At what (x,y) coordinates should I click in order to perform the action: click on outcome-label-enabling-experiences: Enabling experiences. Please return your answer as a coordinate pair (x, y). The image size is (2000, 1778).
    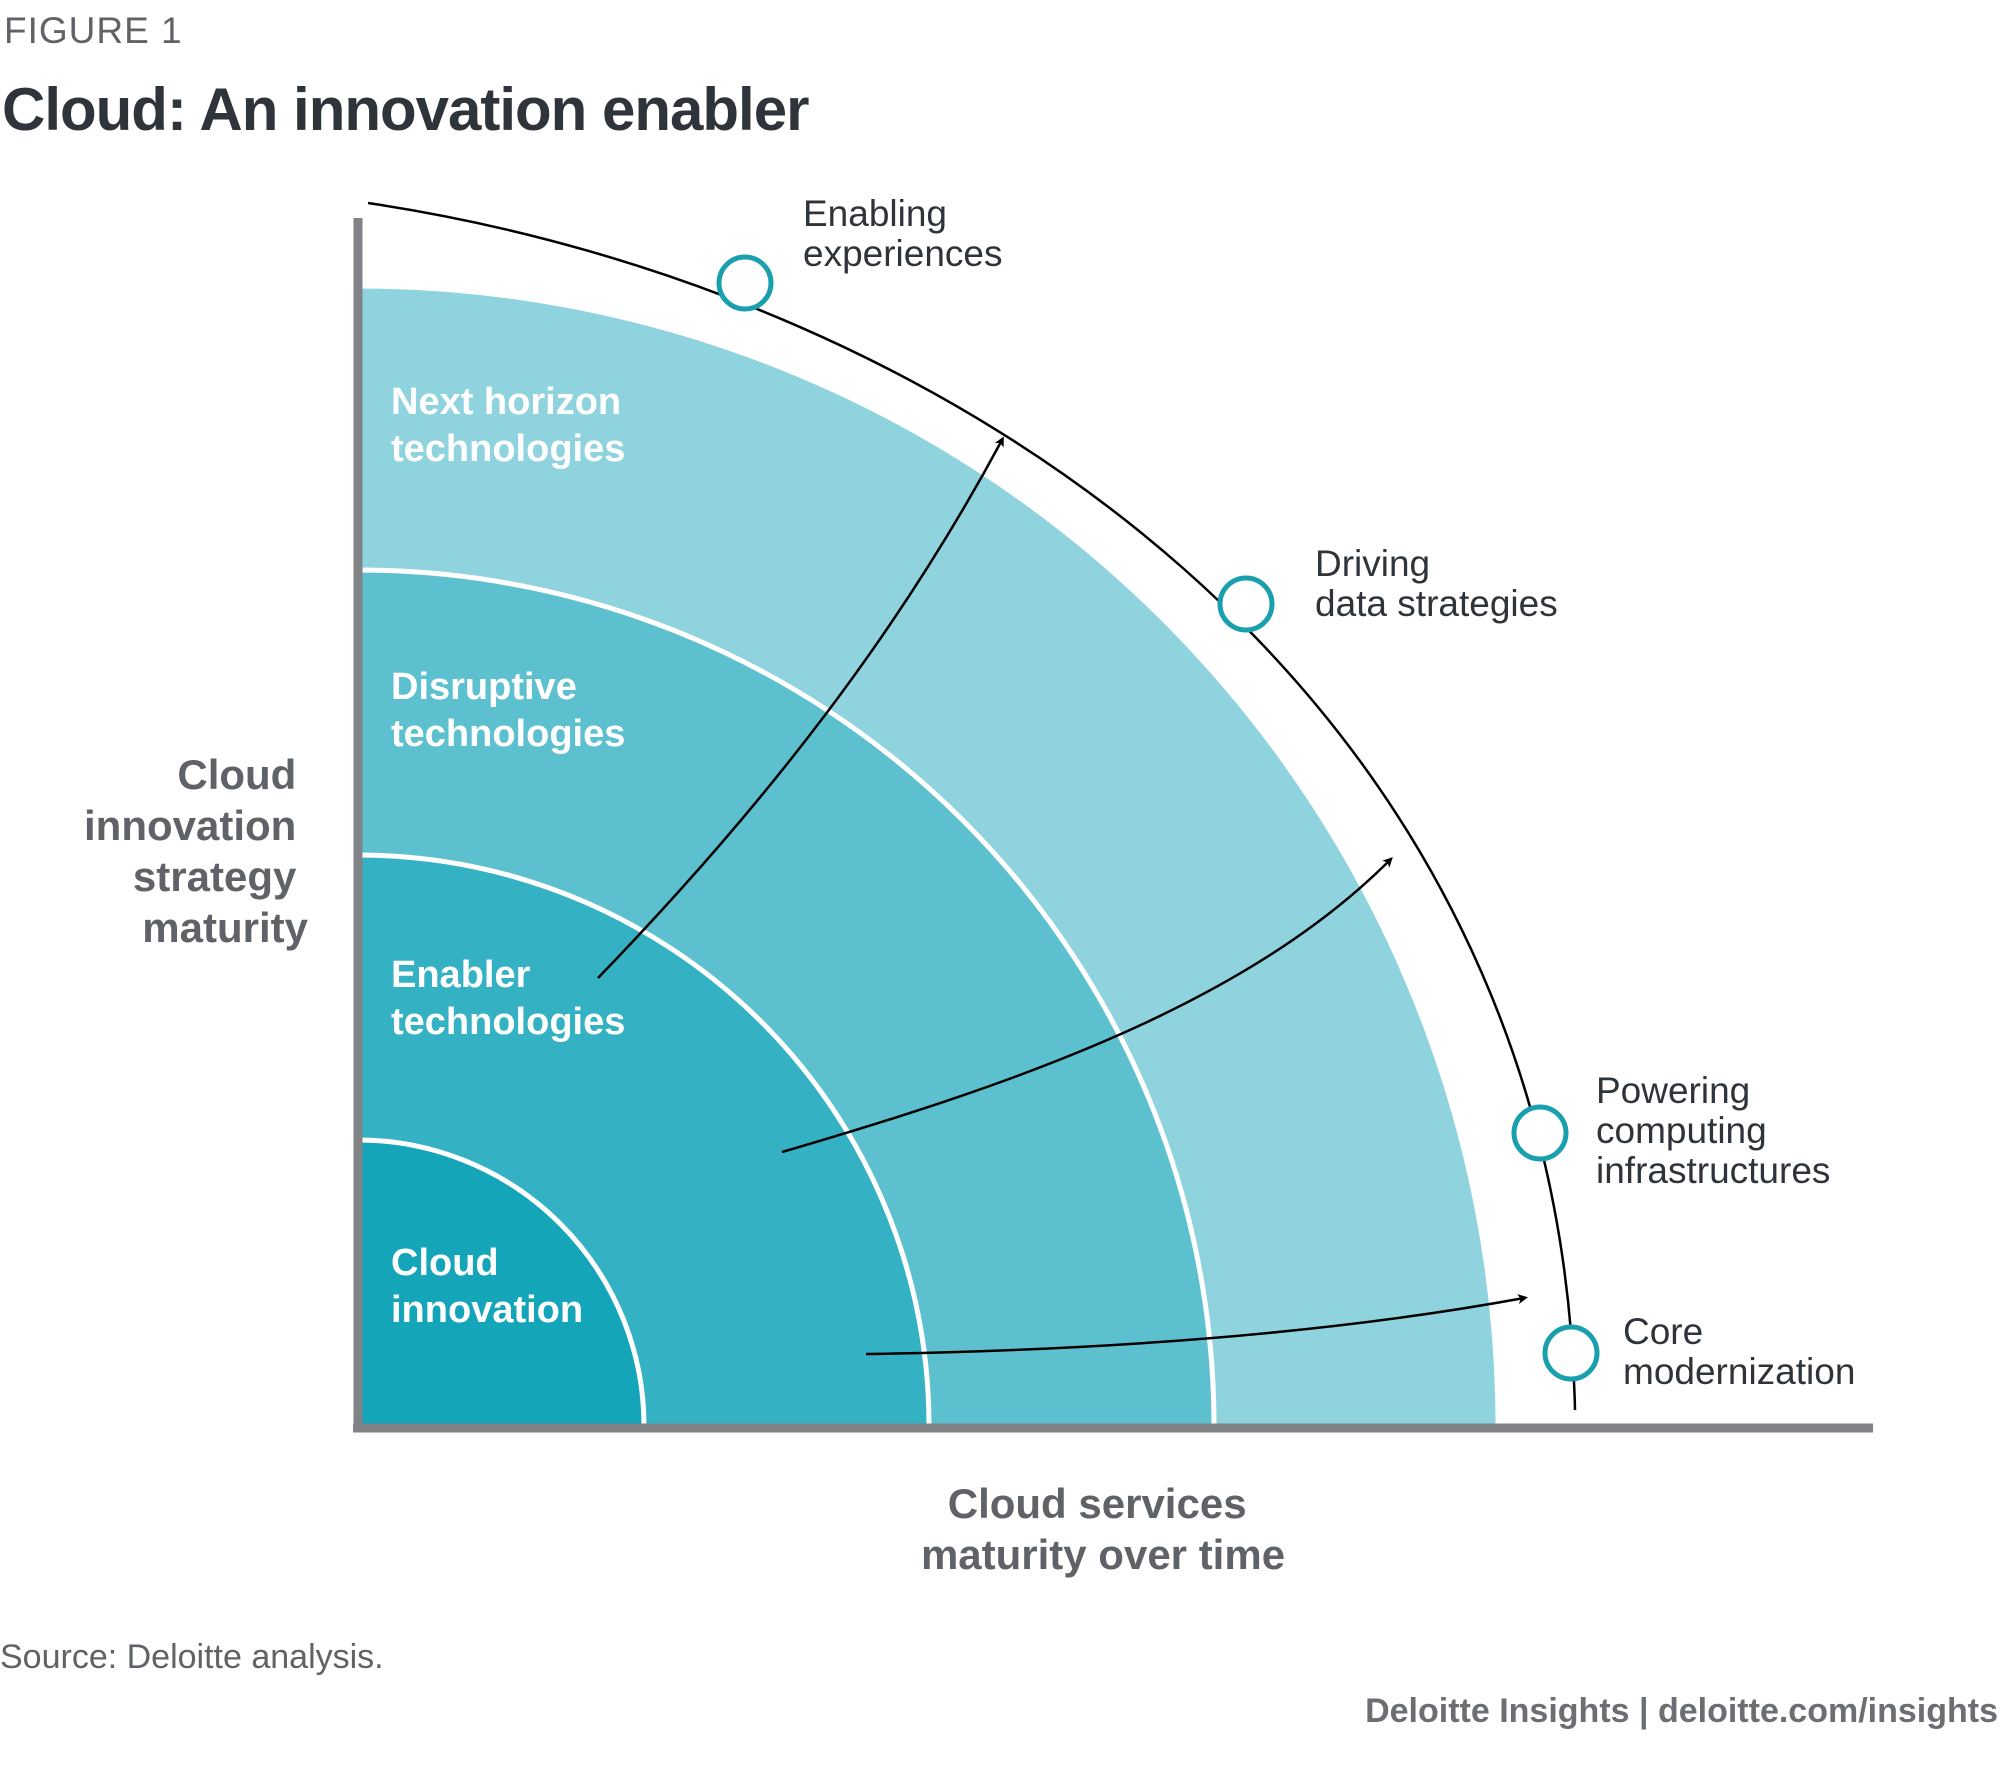
    Looking at the image, I should click on (903, 233).